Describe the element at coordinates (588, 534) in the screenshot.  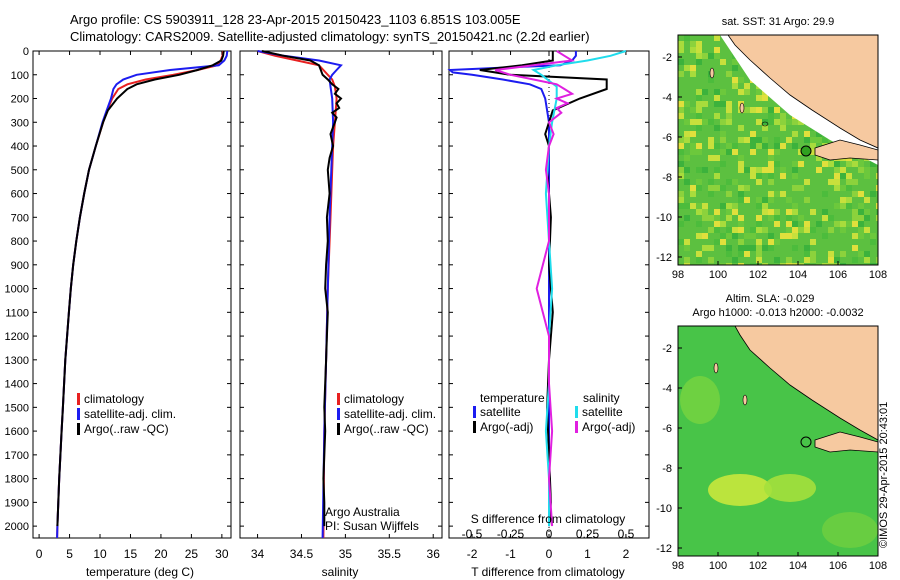
I see `s-tick-label: 0.25` at that location.